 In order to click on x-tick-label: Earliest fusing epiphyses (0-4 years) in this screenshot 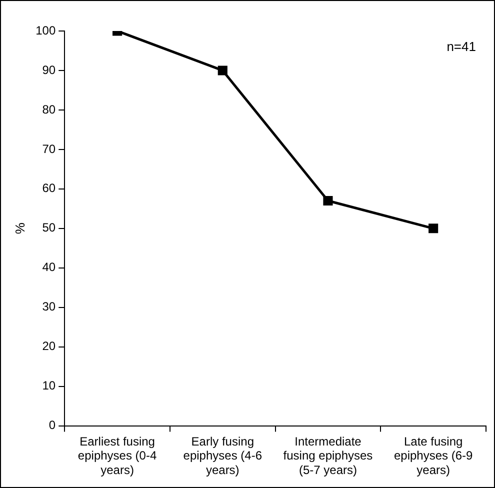, I will do `click(117, 456)`.